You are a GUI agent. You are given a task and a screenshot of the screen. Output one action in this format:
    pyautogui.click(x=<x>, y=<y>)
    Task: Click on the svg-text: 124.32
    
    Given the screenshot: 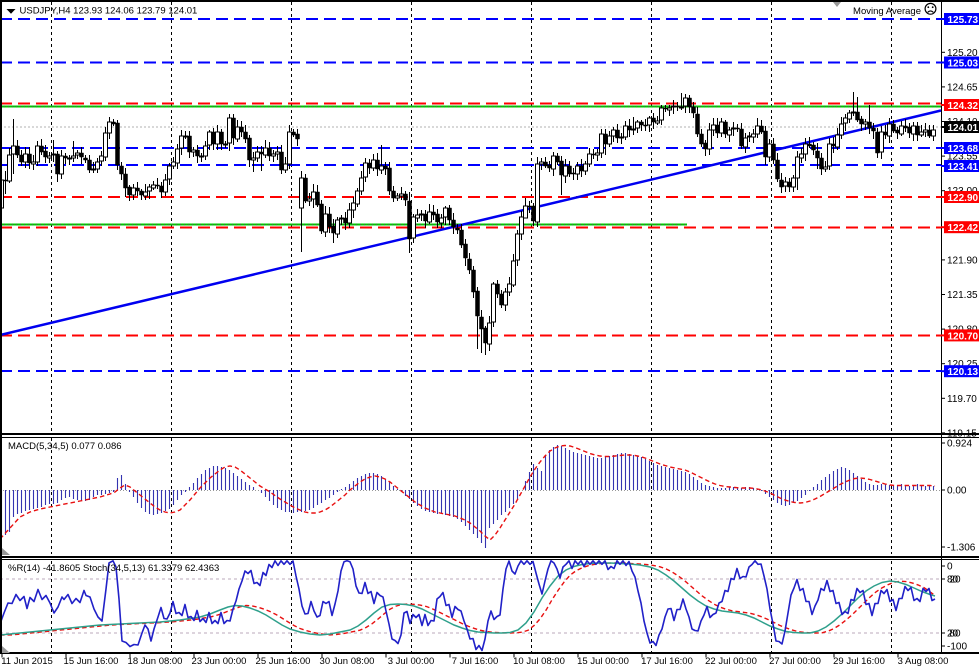 What is the action you would take?
    pyautogui.click(x=963, y=106)
    